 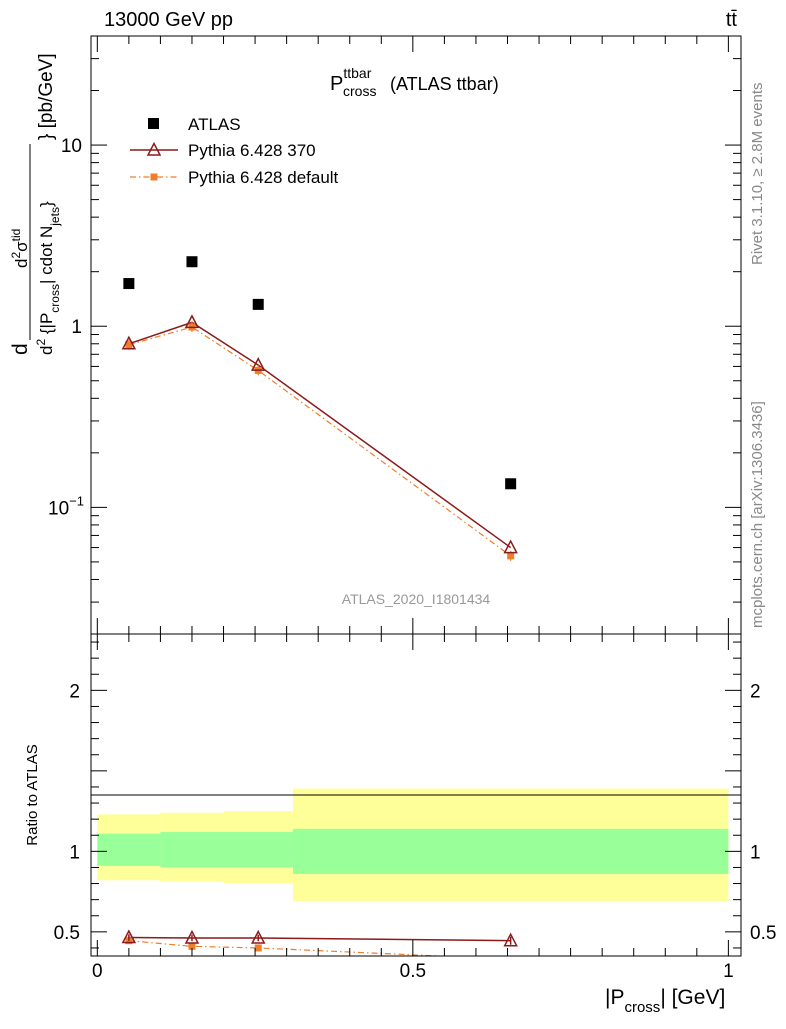 I want to click on y-num-d: d, so click(x=21, y=263).